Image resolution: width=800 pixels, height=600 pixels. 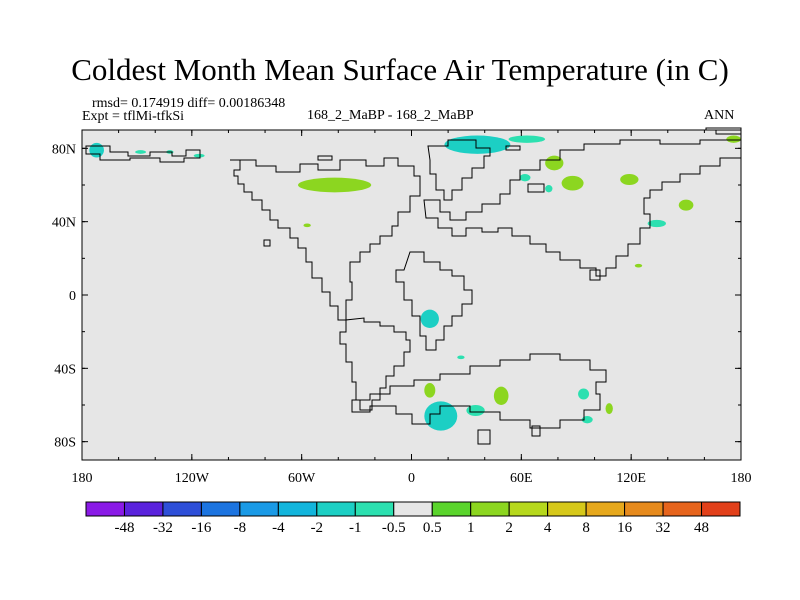 What do you see at coordinates (64, 223) in the screenshot?
I see `y-tick-label-1: 40N` at bounding box center [64, 223].